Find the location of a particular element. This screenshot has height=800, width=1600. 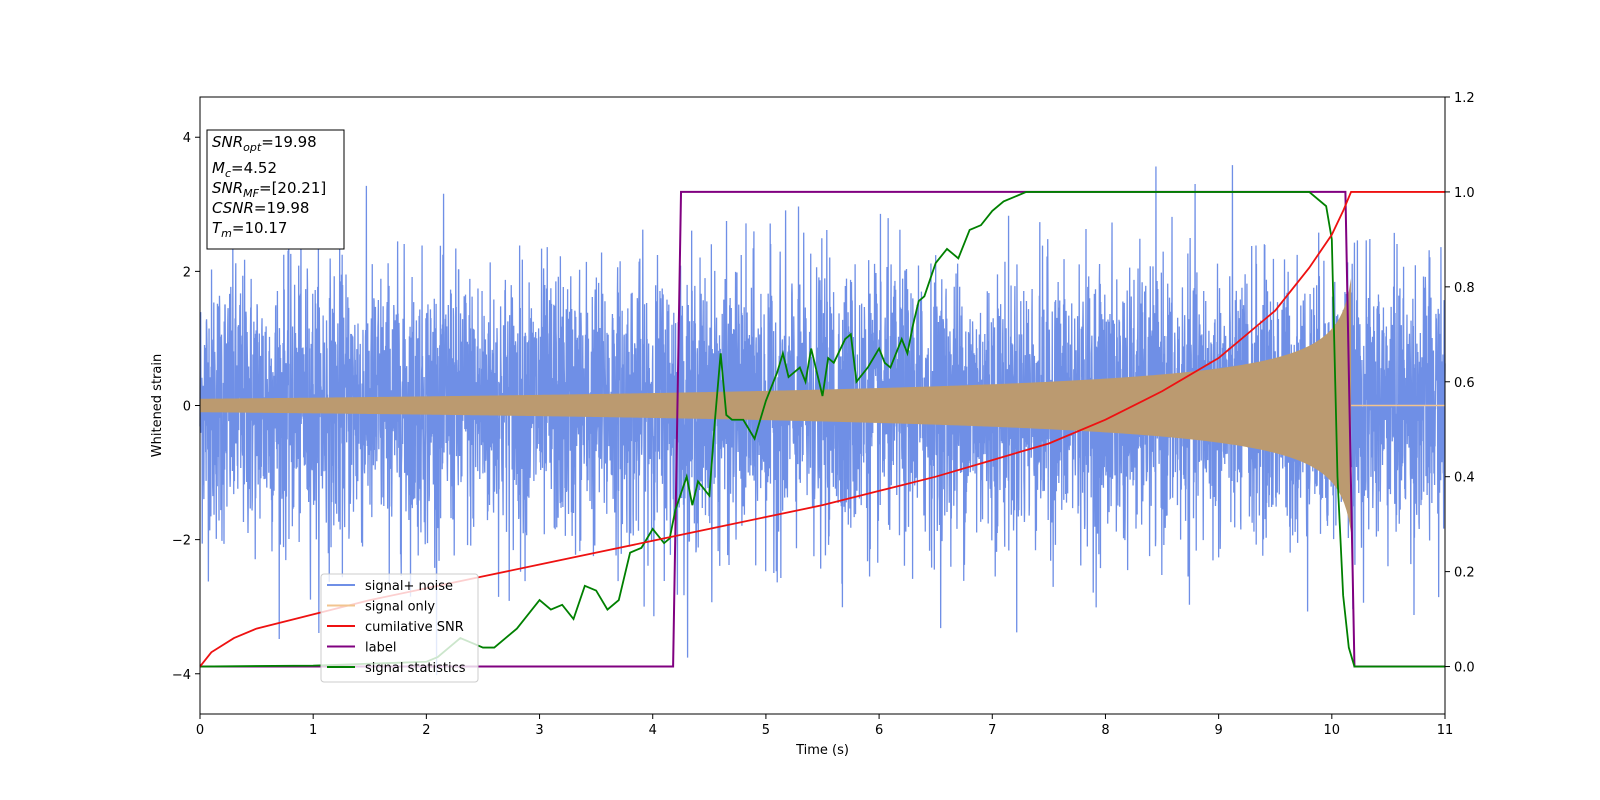

info-mc: Mc=4.52 is located at coordinates (244, 169).